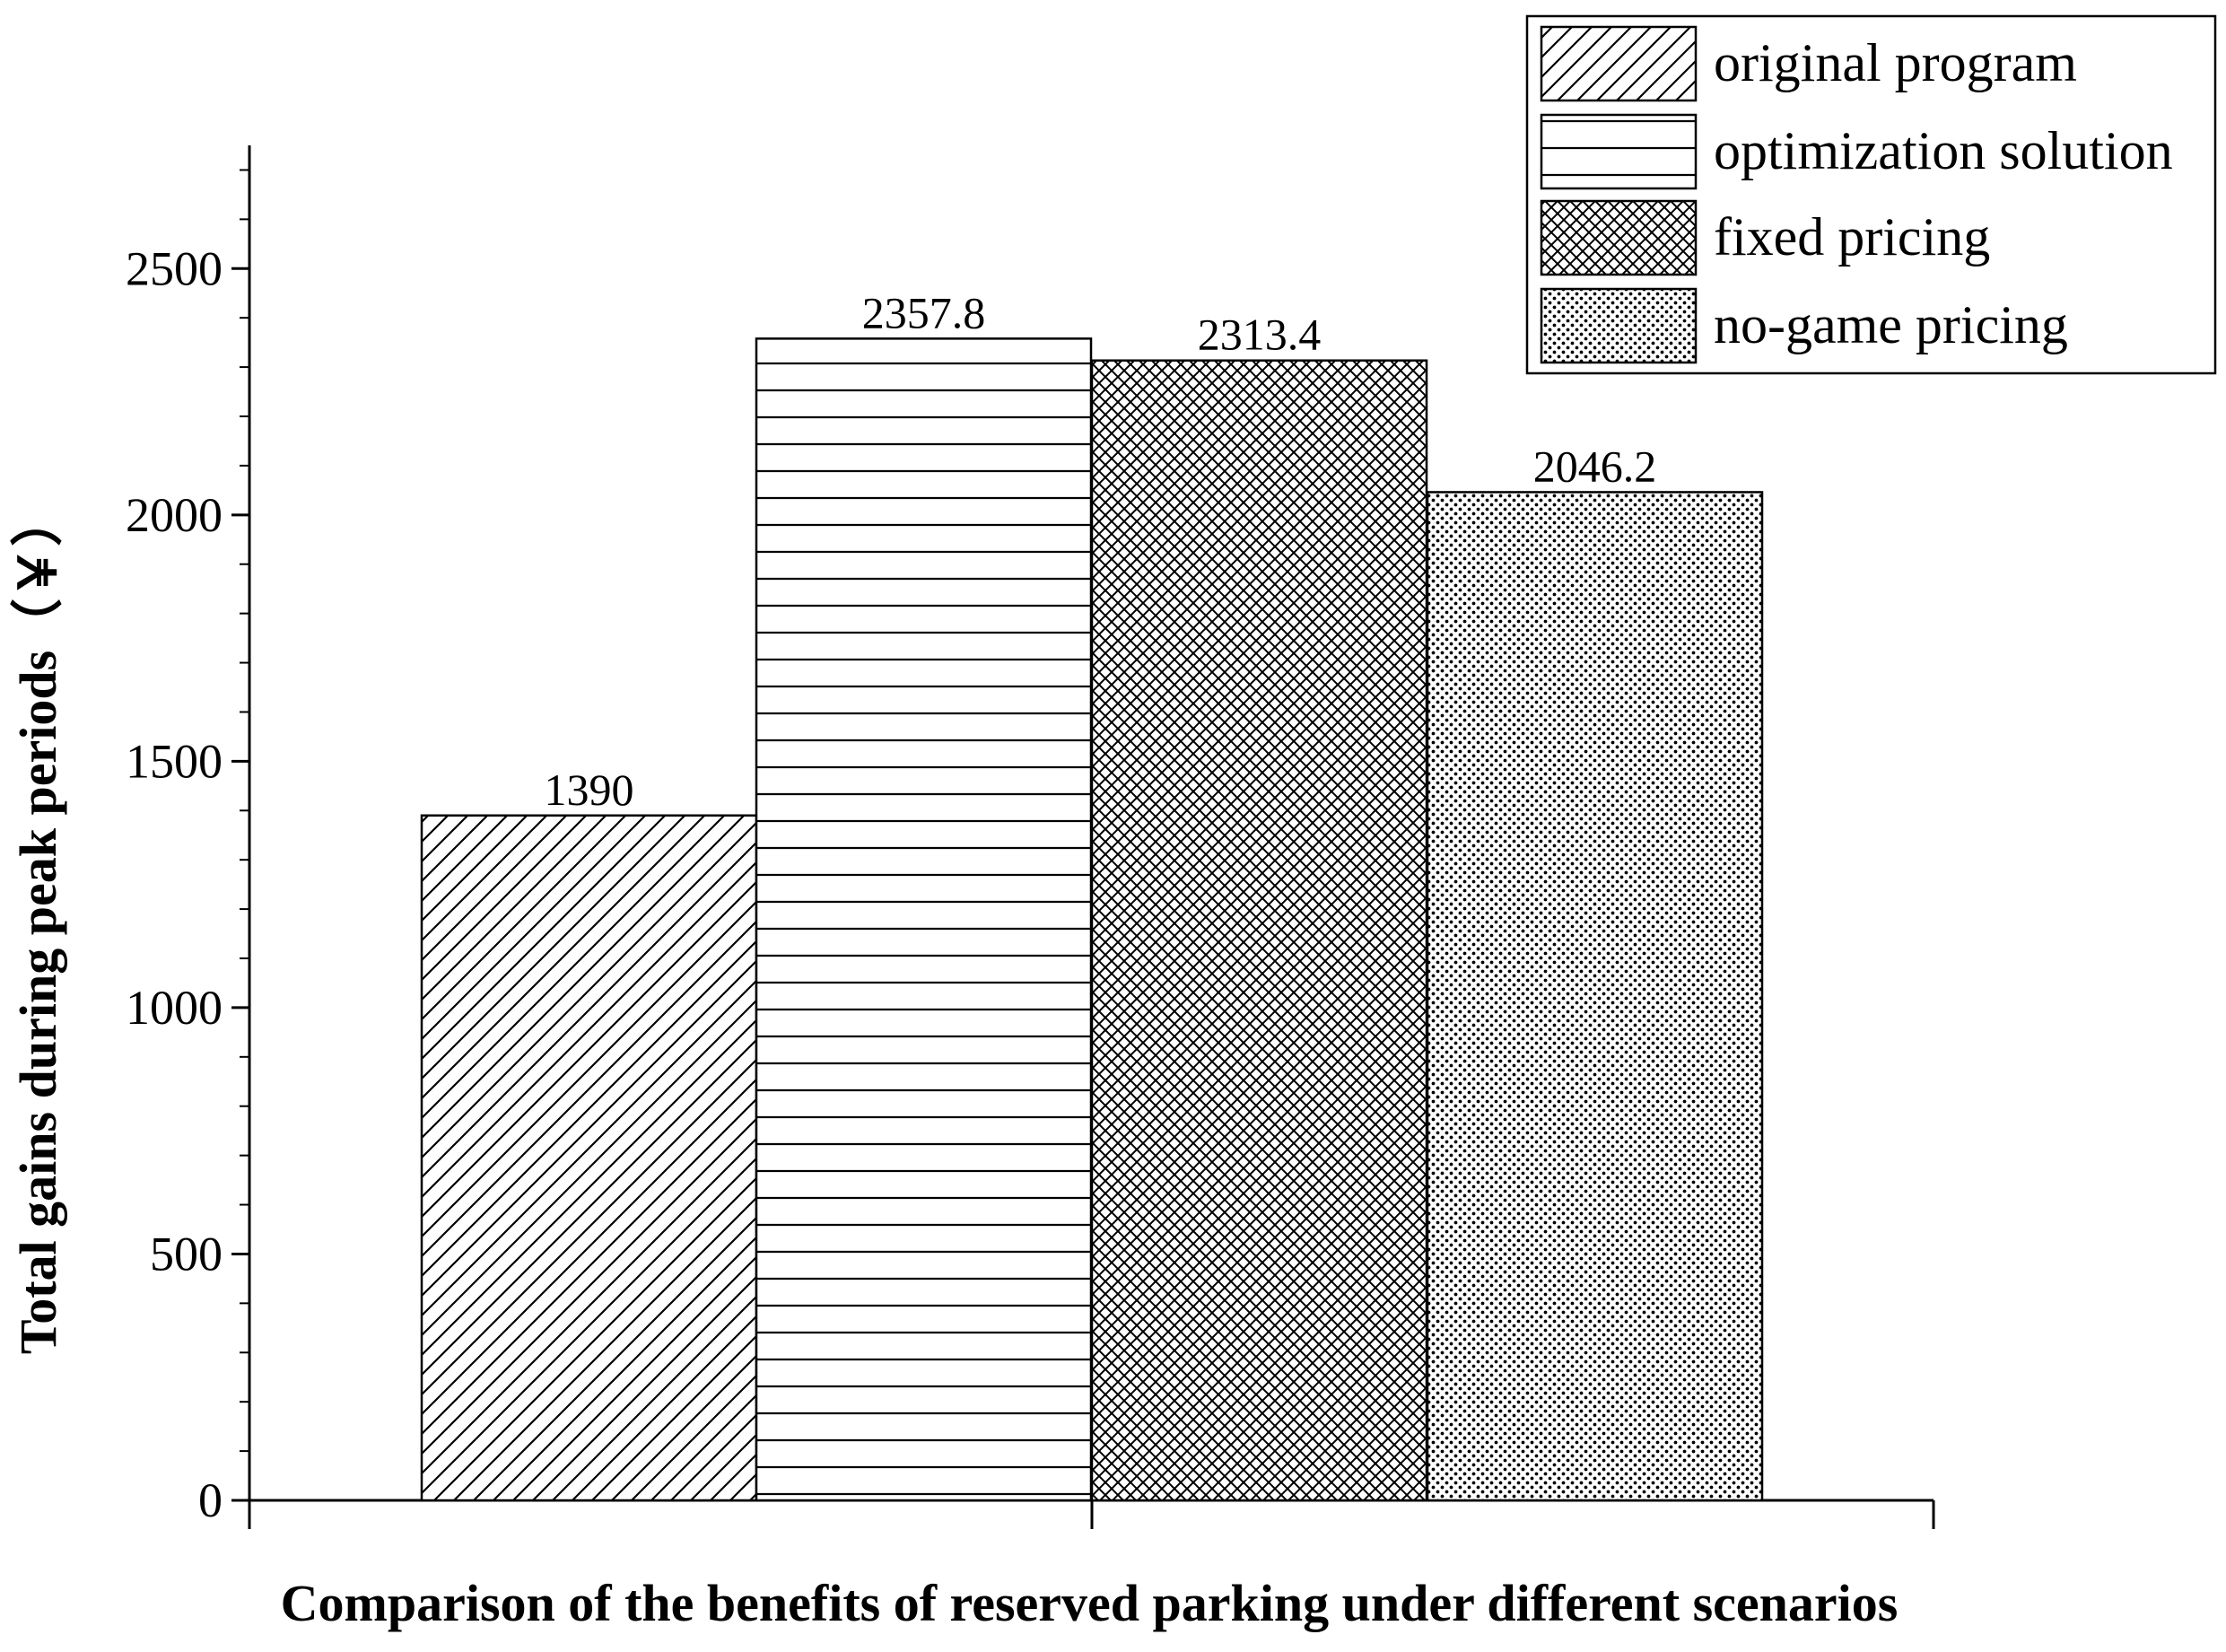 This screenshot has width=2226, height=1652. Describe the element at coordinates (174, 515) in the screenshot. I see `y-tick-label: 2000` at that location.